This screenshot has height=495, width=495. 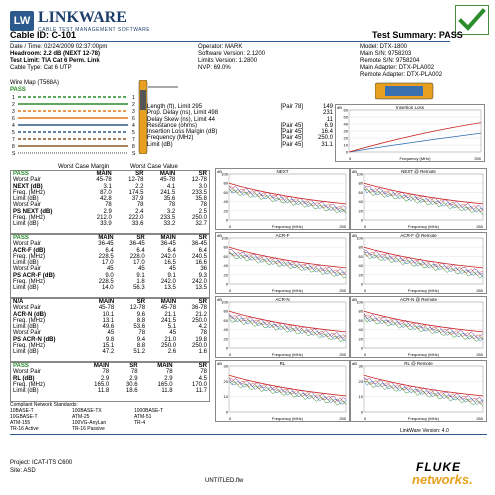 I want to click on result-row: Freq. (MHz) 87.0 174.5 241.5 233.5, so click(x=110, y=193).